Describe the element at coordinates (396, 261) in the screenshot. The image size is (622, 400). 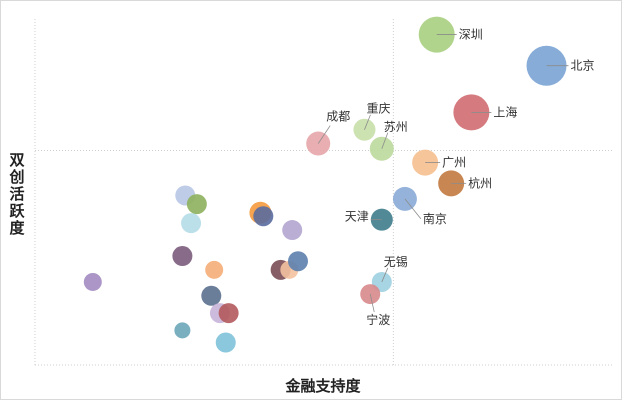
I see `data-label-无锡: 无锡` at that location.